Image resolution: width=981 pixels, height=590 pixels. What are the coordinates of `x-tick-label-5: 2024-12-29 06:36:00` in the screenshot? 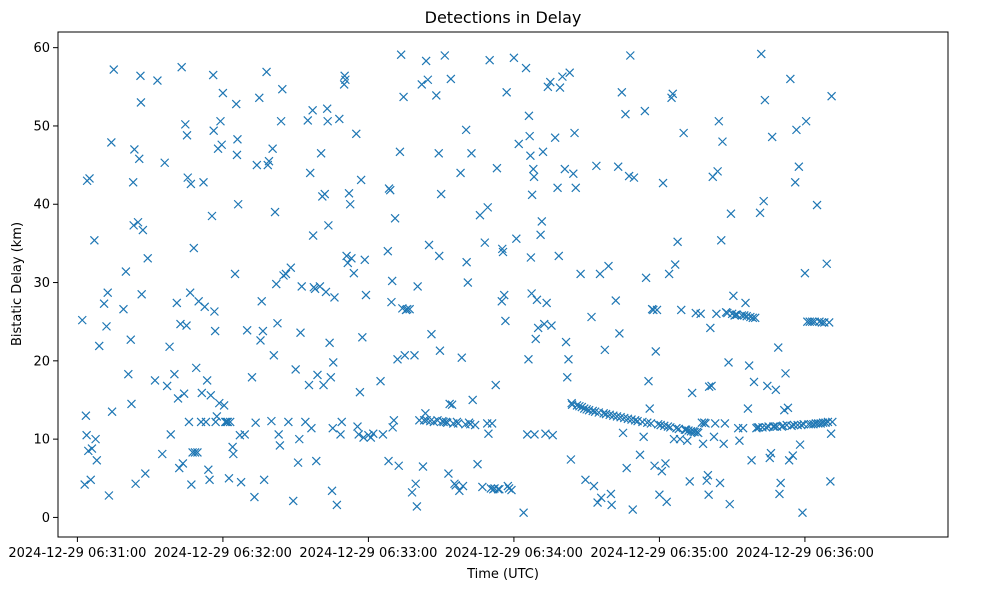 It's located at (805, 553).